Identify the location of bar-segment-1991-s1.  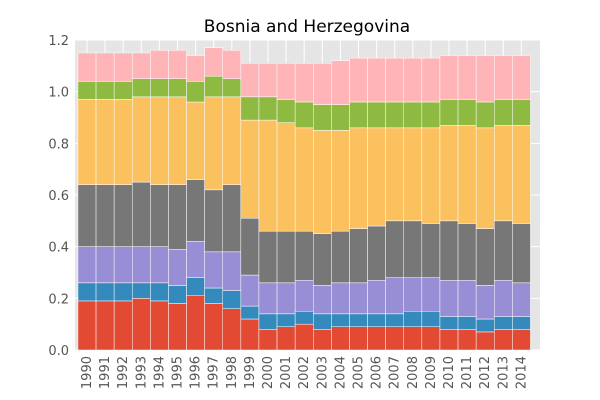
(105, 292).